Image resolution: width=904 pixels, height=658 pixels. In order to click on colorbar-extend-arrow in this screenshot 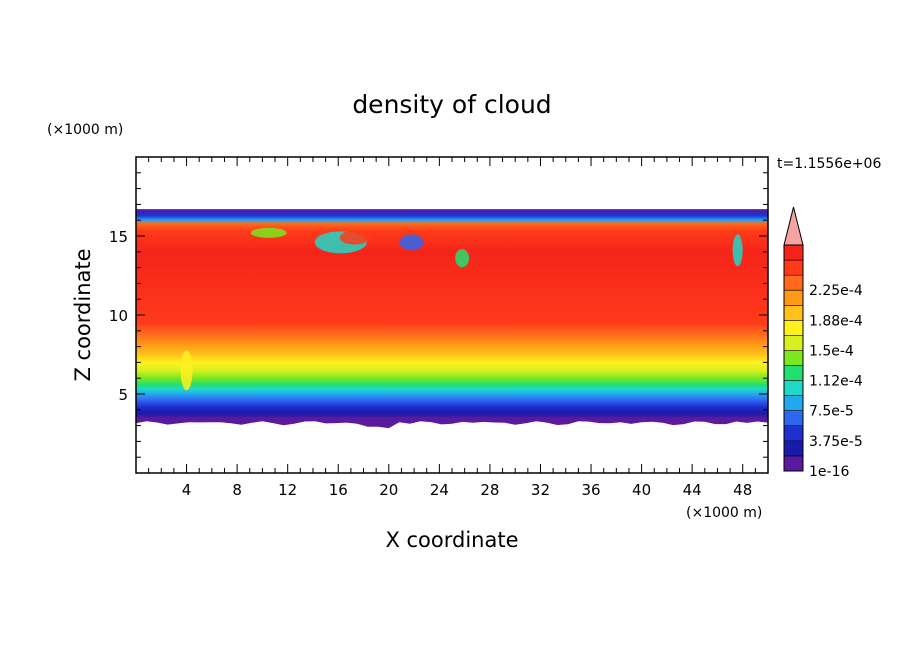, I will do `click(793, 226)`.